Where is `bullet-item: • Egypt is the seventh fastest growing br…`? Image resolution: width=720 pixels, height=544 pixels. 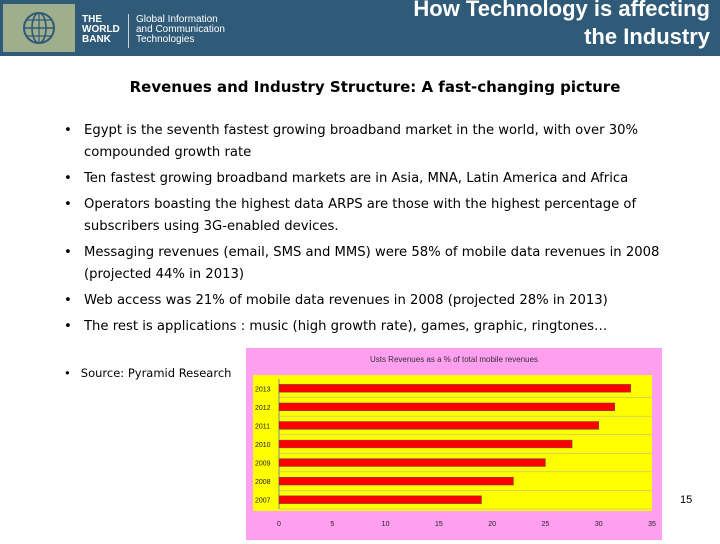
bullet-item: • Egypt is the seventh fastest growing br… is located at coordinates (351, 141).